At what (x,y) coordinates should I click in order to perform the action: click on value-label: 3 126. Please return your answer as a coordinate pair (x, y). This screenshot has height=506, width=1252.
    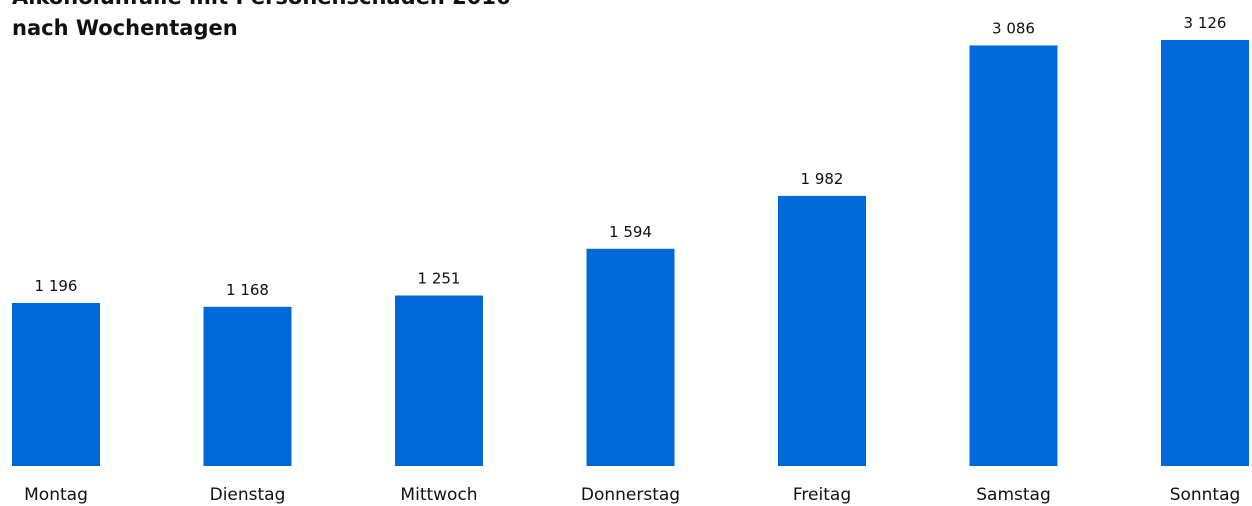
    Looking at the image, I should click on (1205, 23).